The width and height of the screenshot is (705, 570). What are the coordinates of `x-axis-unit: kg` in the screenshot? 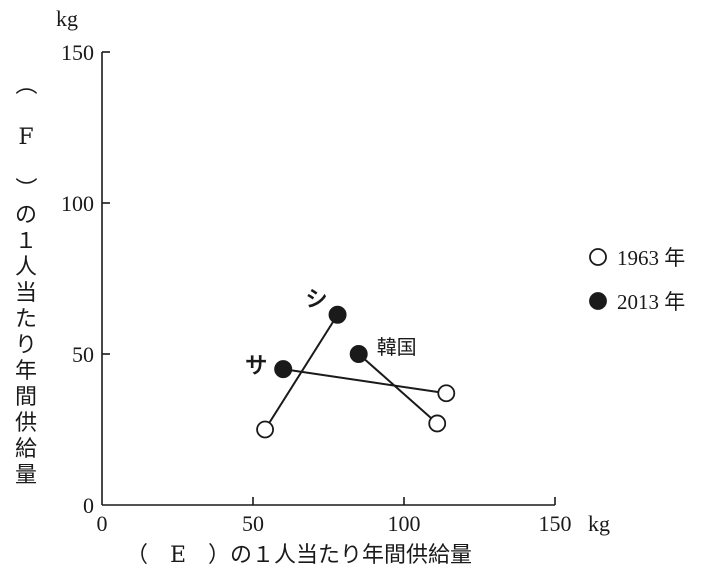 It's located at (599, 523).